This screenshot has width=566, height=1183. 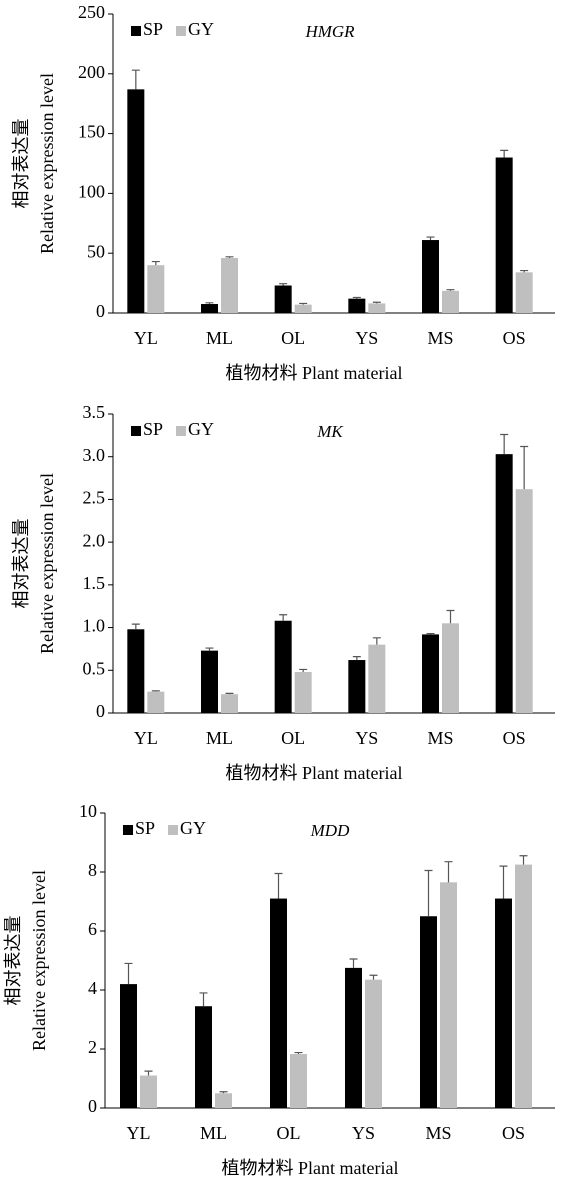 What do you see at coordinates (92, 988) in the screenshot?
I see `y-tick-label: 4` at bounding box center [92, 988].